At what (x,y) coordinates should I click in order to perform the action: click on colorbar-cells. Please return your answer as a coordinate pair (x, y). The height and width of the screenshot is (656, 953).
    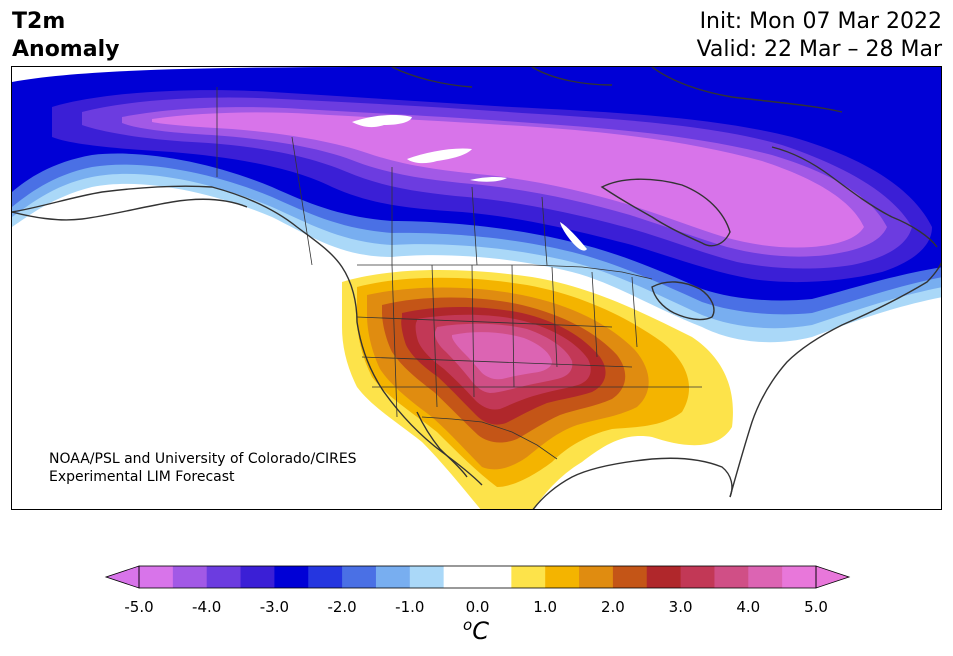
    Looking at the image, I should click on (478, 577).